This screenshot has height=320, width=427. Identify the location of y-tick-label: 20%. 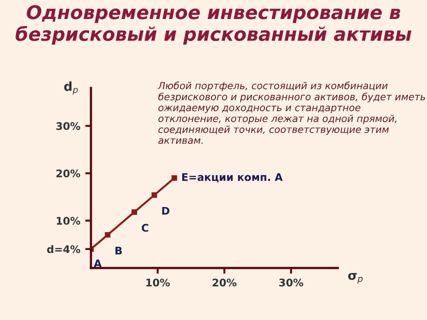
(68, 173).